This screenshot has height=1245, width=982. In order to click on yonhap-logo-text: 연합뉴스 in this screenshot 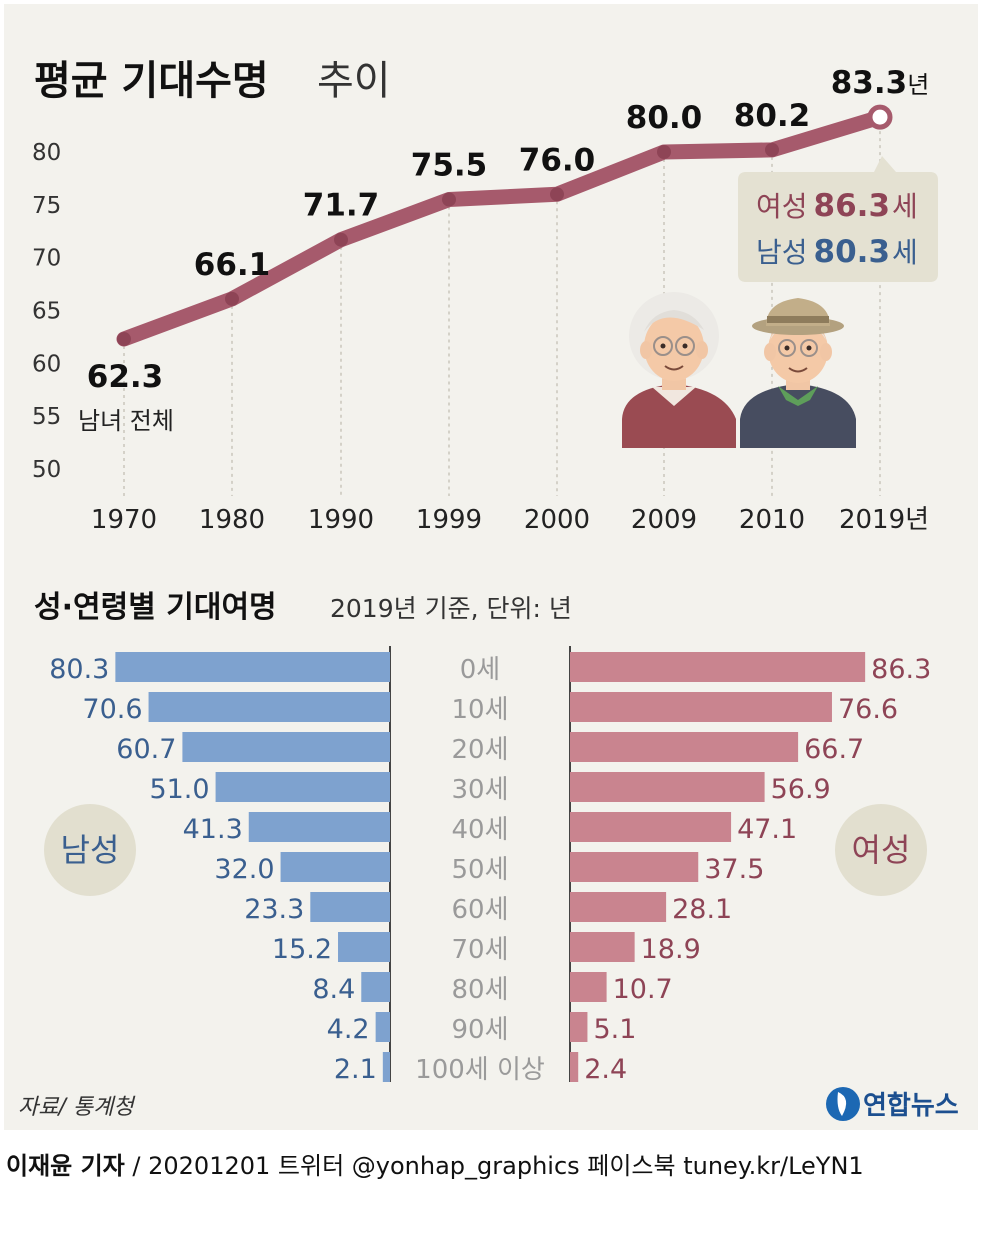, I will do `click(911, 1106)`.